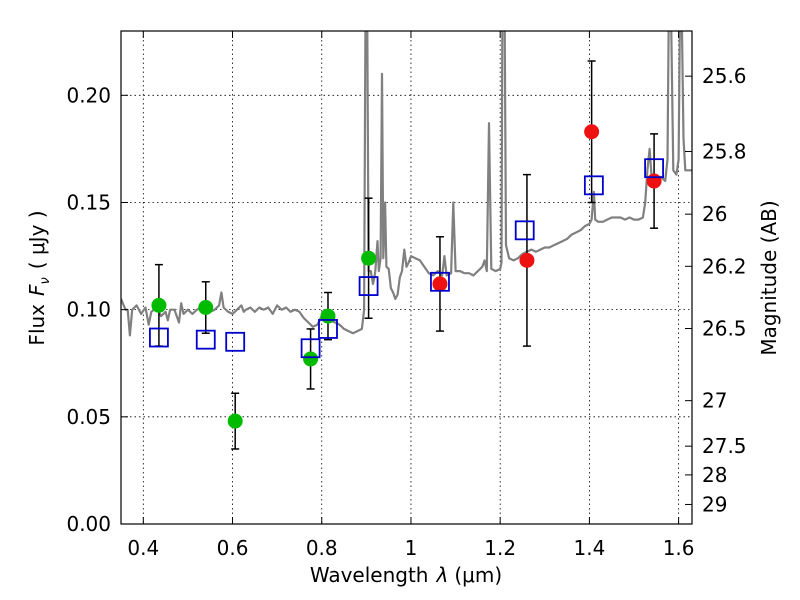 The width and height of the screenshot is (800, 600). Describe the element at coordinates (500, 548) in the screenshot. I see `x-tick-label: 1.2` at that location.